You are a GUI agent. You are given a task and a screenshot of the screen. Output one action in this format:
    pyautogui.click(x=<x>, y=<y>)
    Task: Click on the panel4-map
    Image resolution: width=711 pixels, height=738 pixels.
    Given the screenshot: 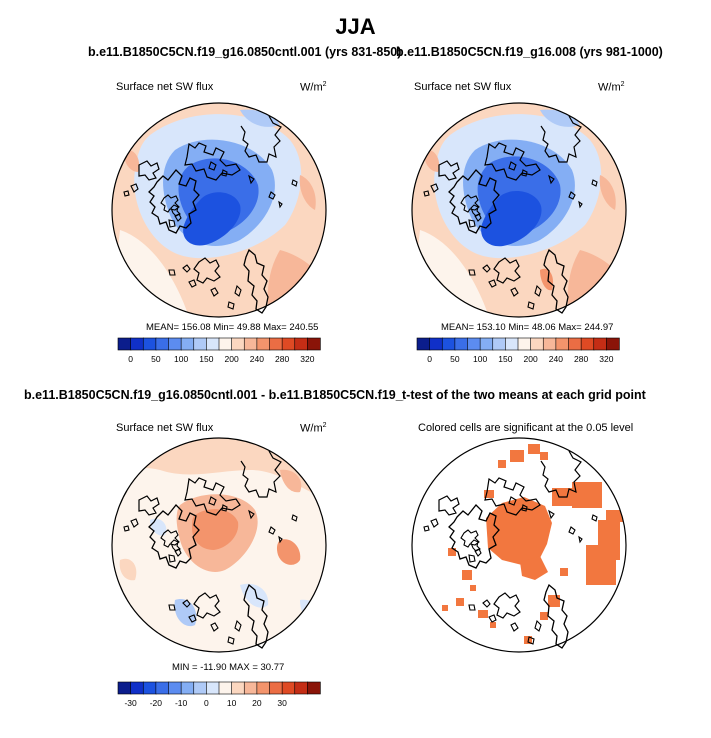 What is the action you would take?
    pyautogui.click(x=519, y=545)
    